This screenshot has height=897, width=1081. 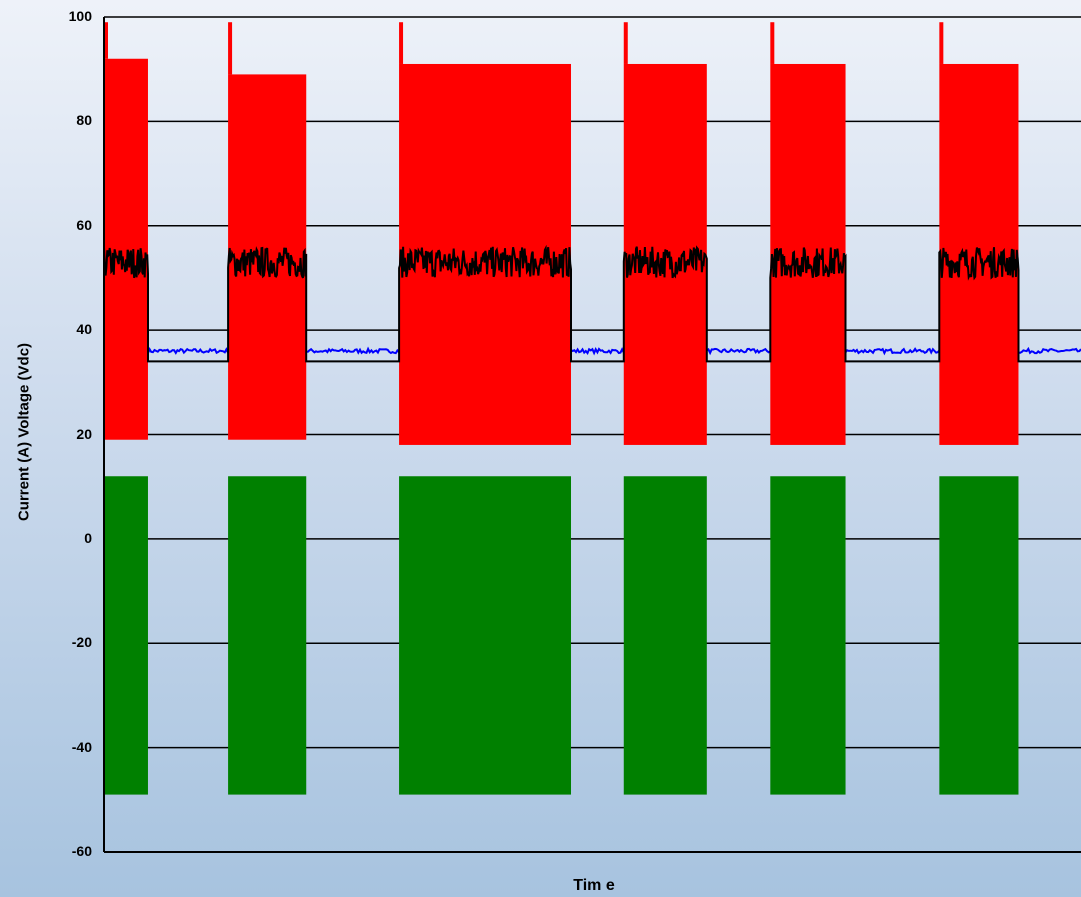 What do you see at coordinates (594, 885) in the screenshot?
I see `x-axis-label: Tim e` at bounding box center [594, 885].